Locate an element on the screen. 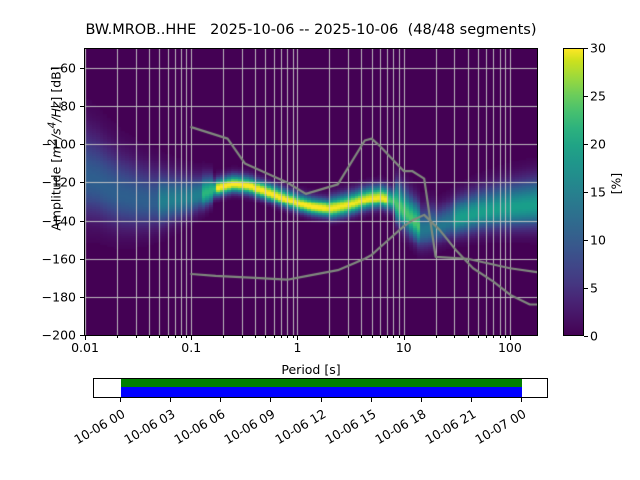 This screenshot has height=480, width=640. colorbar-tick-label: 15 is located at coordinates (598, 192).